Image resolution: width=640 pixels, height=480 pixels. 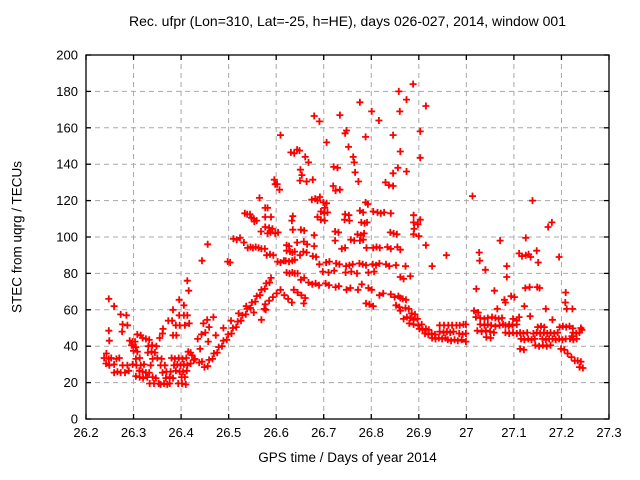 What do you see at coordinates (67, 91) in the screenshot?
I see `y-tick-label: 180` at bounding box center [67, 91].